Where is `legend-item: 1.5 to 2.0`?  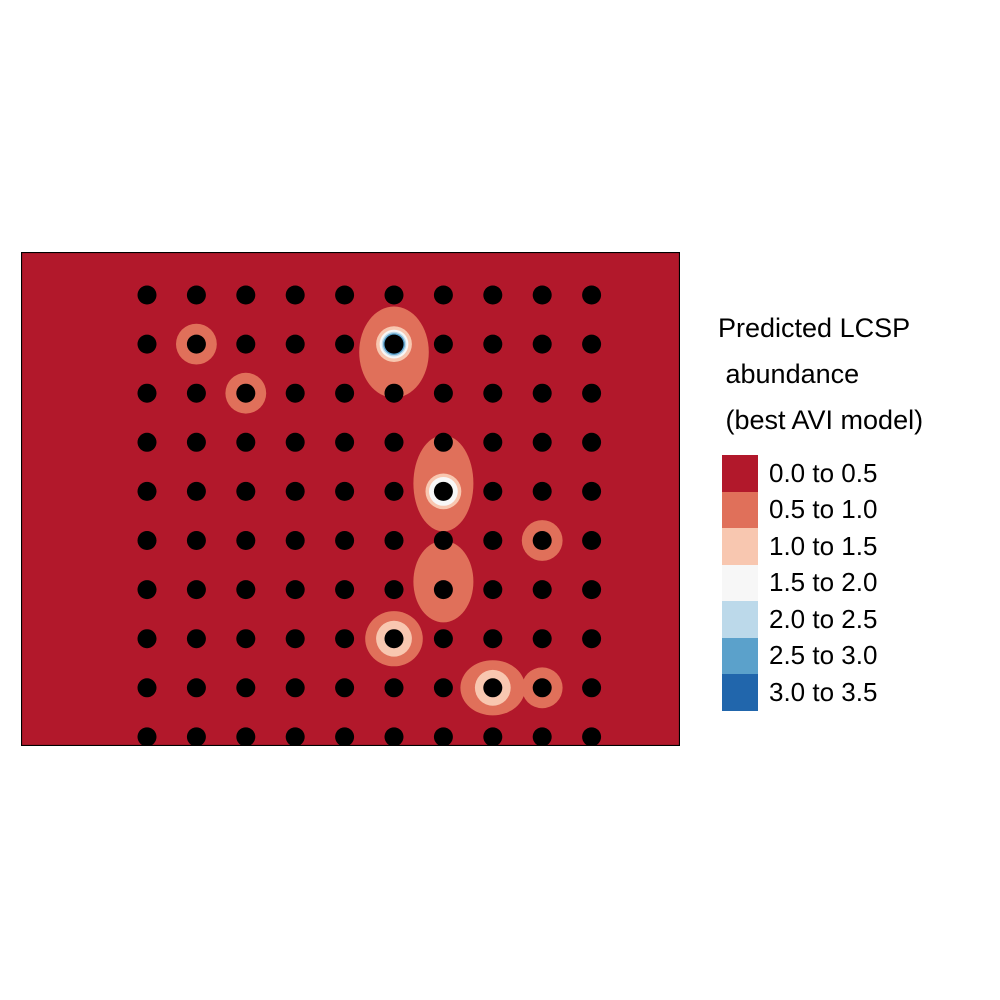
legend-item: 1.5 to 2.0 is located at coordinates (855, 582).